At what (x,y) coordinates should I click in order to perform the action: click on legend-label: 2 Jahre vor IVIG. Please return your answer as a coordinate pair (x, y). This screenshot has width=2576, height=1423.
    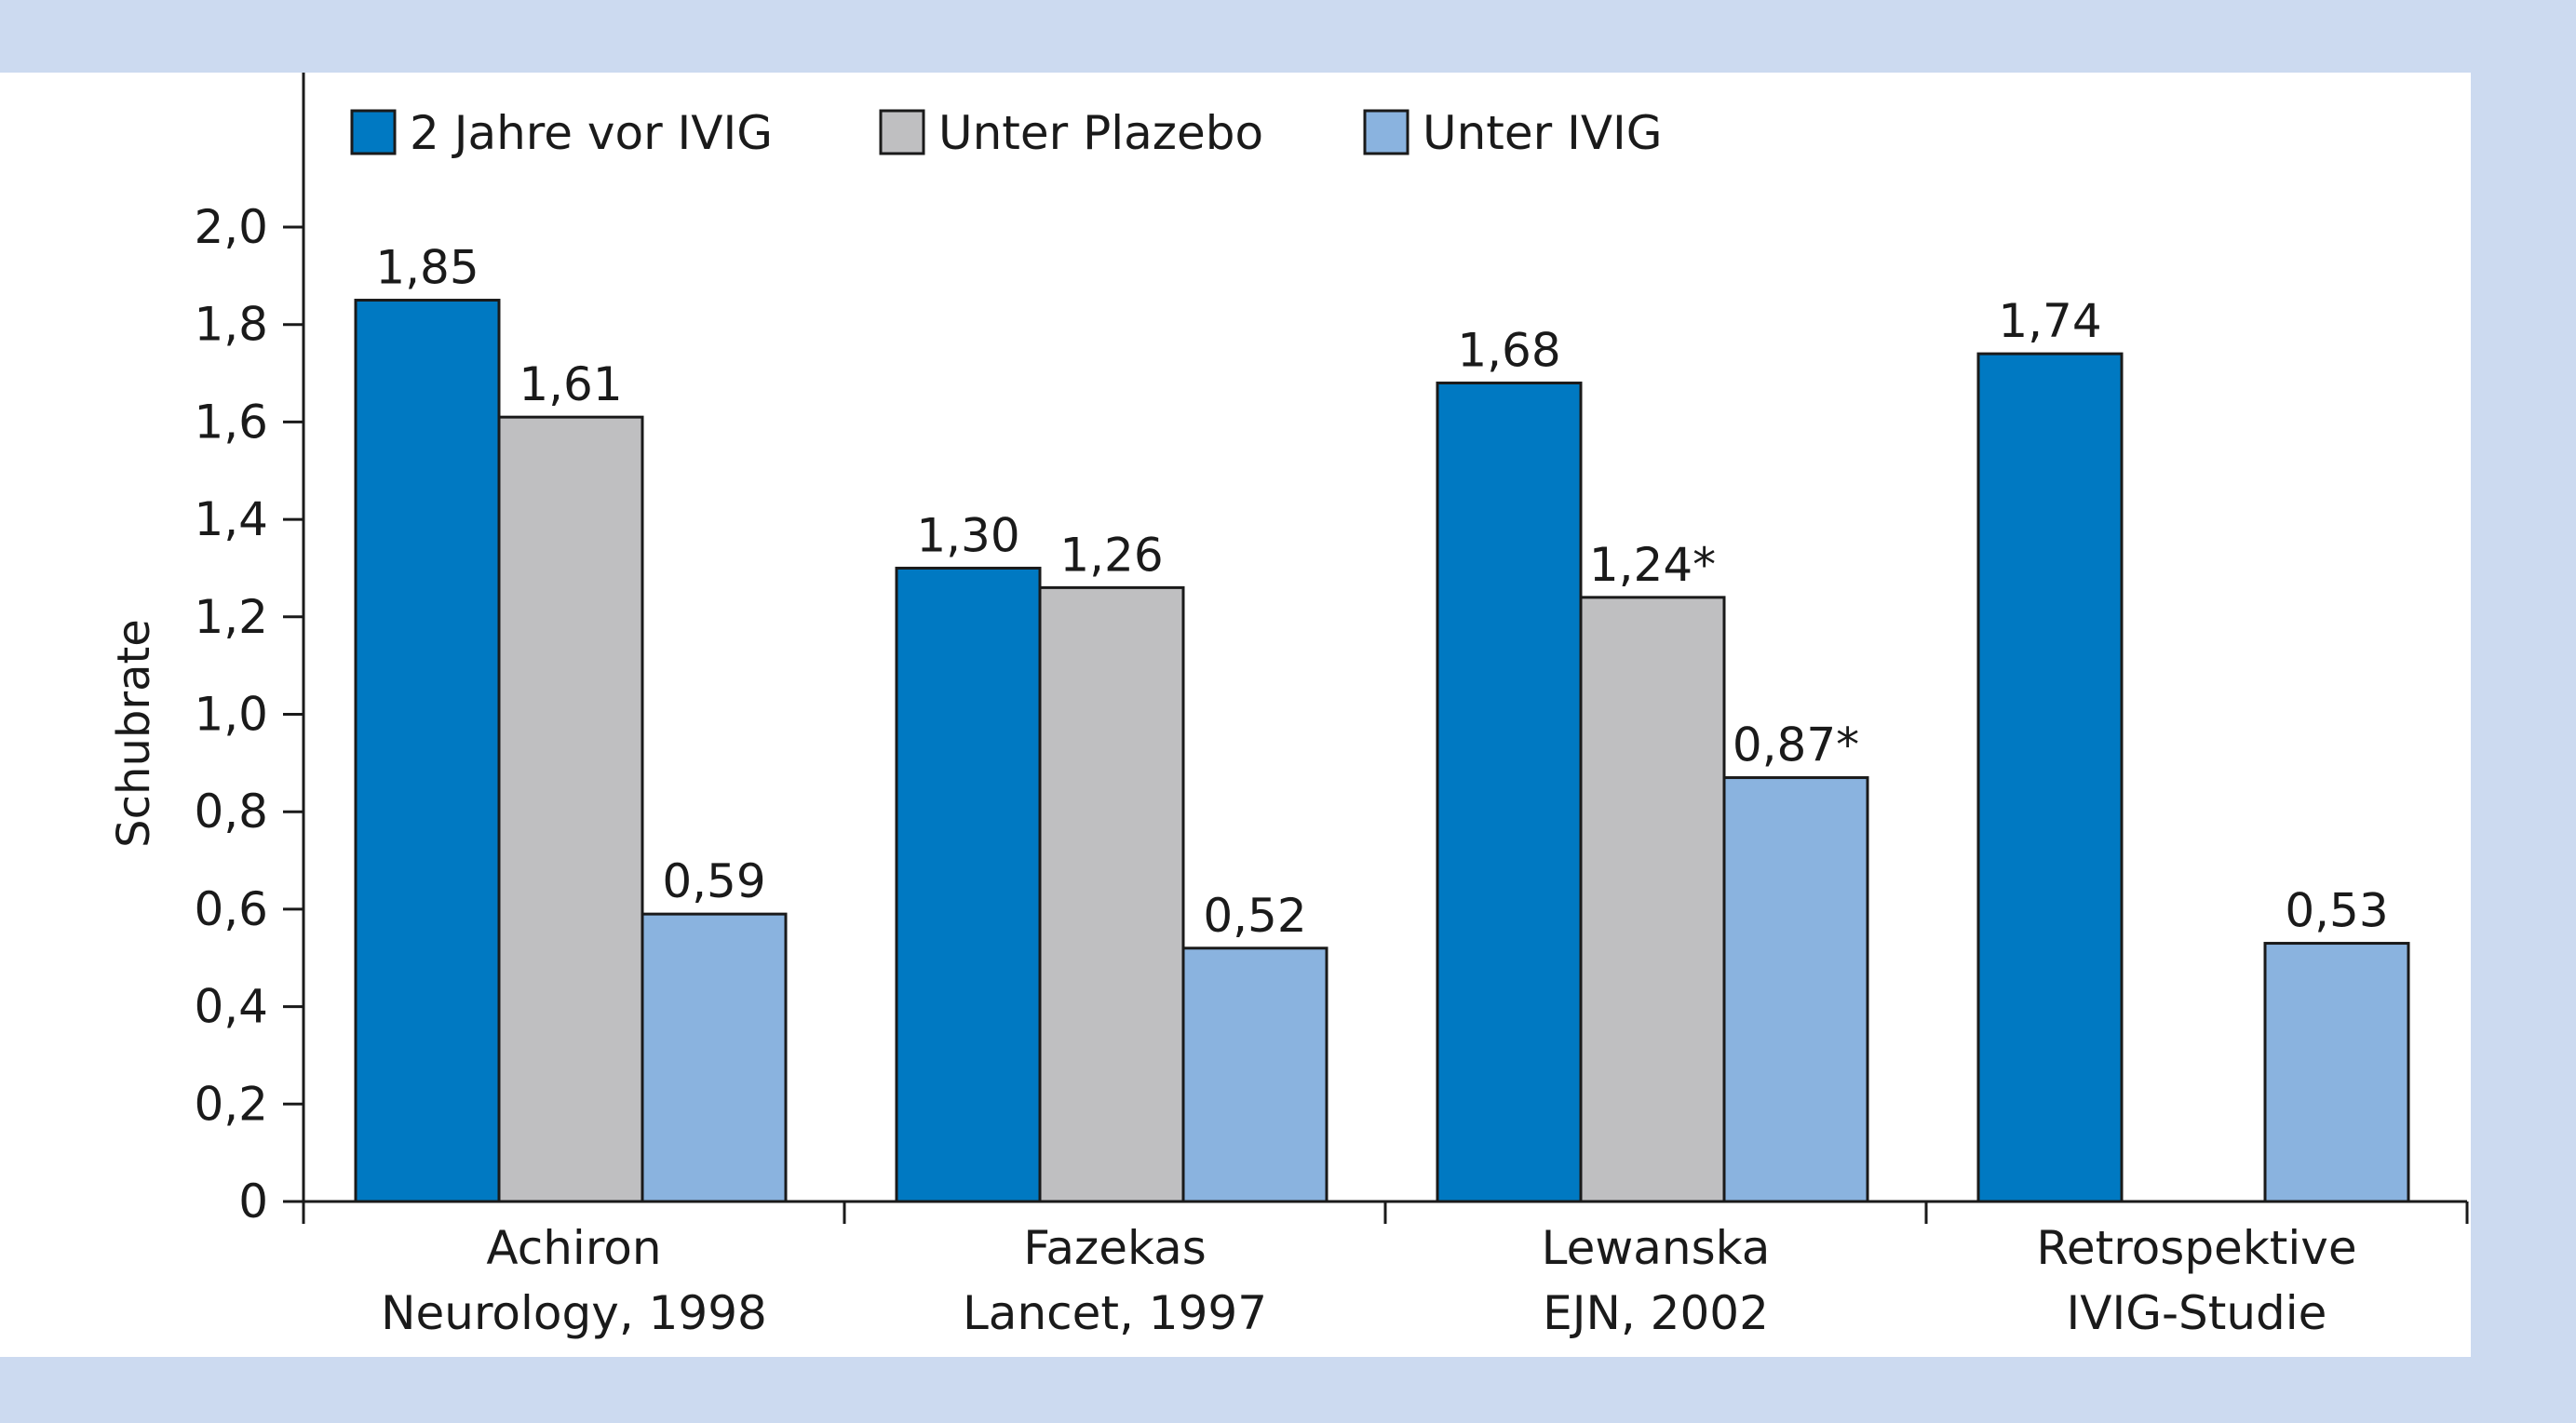
    Looking at the image, I should click on (591, 133).